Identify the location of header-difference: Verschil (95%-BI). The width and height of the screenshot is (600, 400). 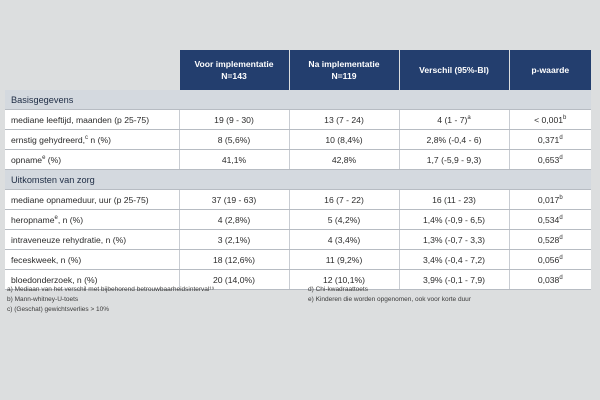
(453, 70).